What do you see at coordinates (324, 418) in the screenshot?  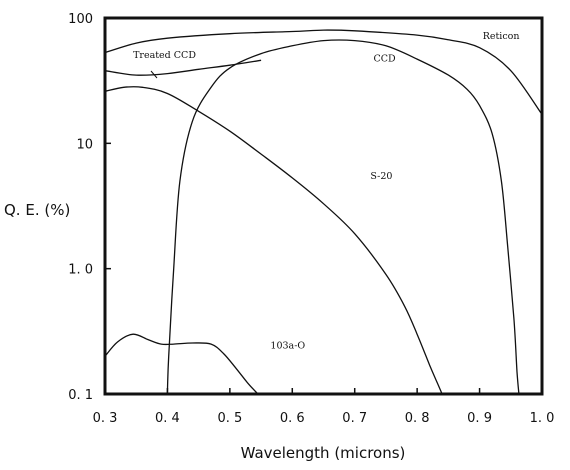 I see `x-tick-labels: 0. 3 0. 4 0. 5 0. 6 0. 7 0. 8 0. 9 1. 0` at bounding box center [324, 418].